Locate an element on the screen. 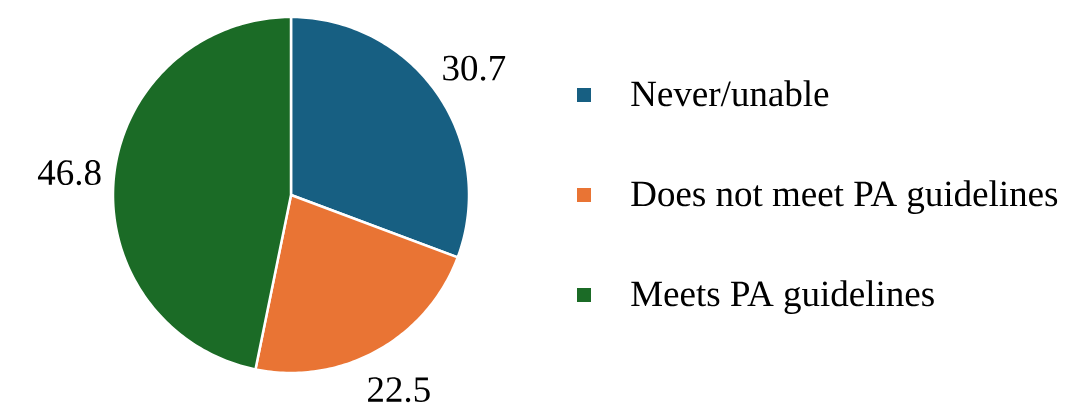 The width and height of the screenshot is (1091, 404). data-label: 30.7 is located at coordinates (474, 68).